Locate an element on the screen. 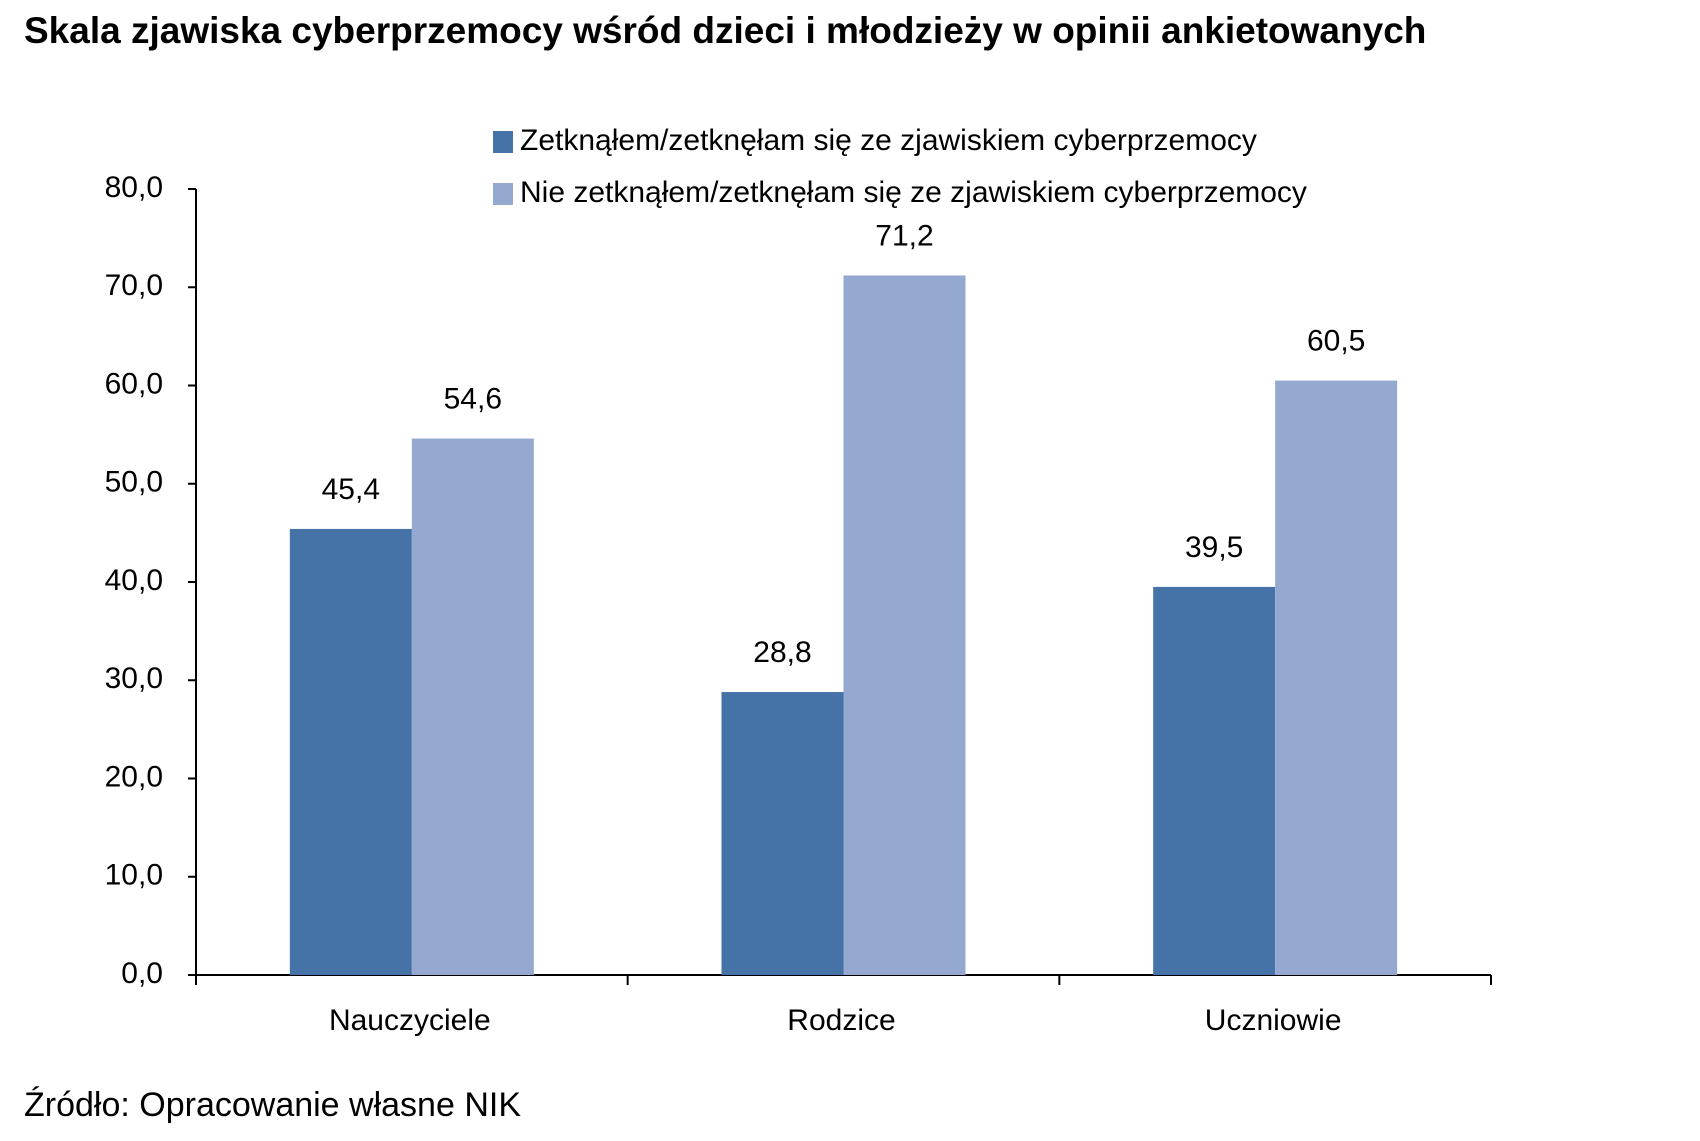  value-label: 28,8 is located at coordinates (782, 652).